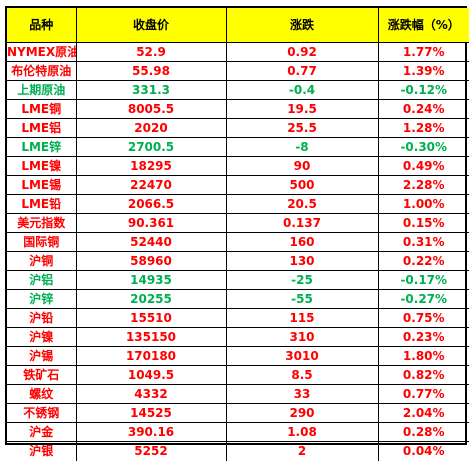 This screenshot has height=461, width=474. What do you see at coordinates (302, 413) in the screenshot?
I see `cell-change: 290` at bounding box center [302, 413].